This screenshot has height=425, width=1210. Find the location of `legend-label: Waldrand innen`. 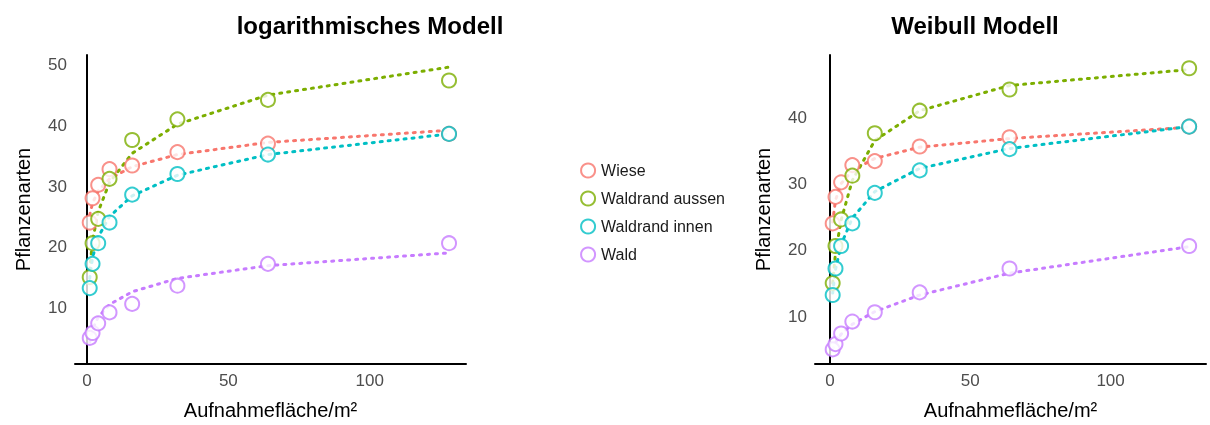

legend-label: Waldrand innen is located at coordinates (657, 226).